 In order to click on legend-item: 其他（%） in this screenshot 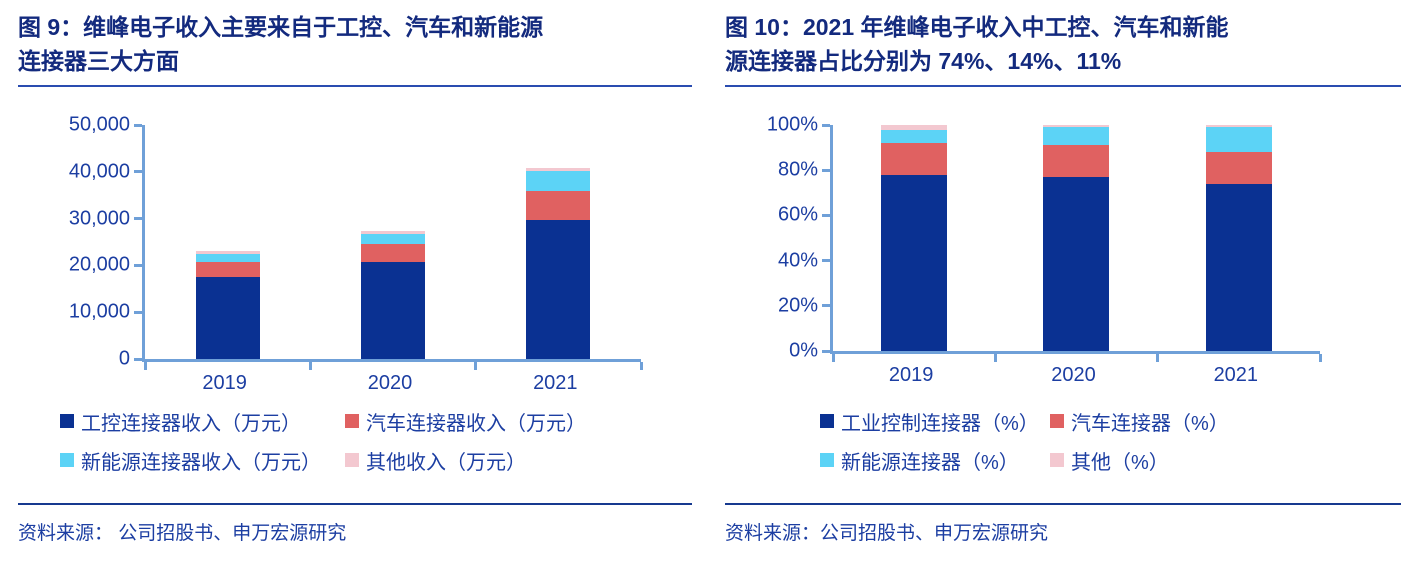, I will do `click(1109, 460)`.